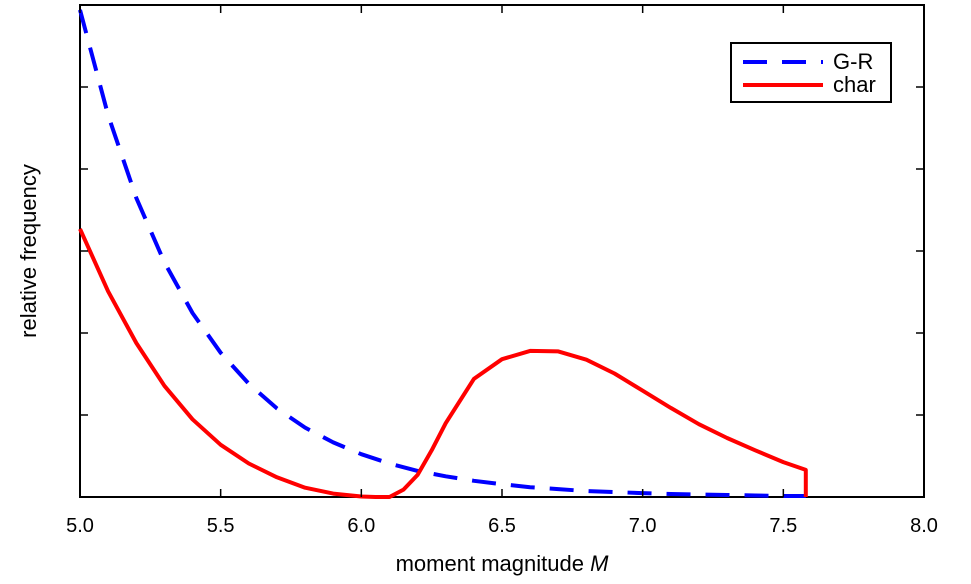 Image resolution: width=971 pixels, height=584 pixels. I want to click on x-axis-label: moment magnitude M, so click(502, 563).